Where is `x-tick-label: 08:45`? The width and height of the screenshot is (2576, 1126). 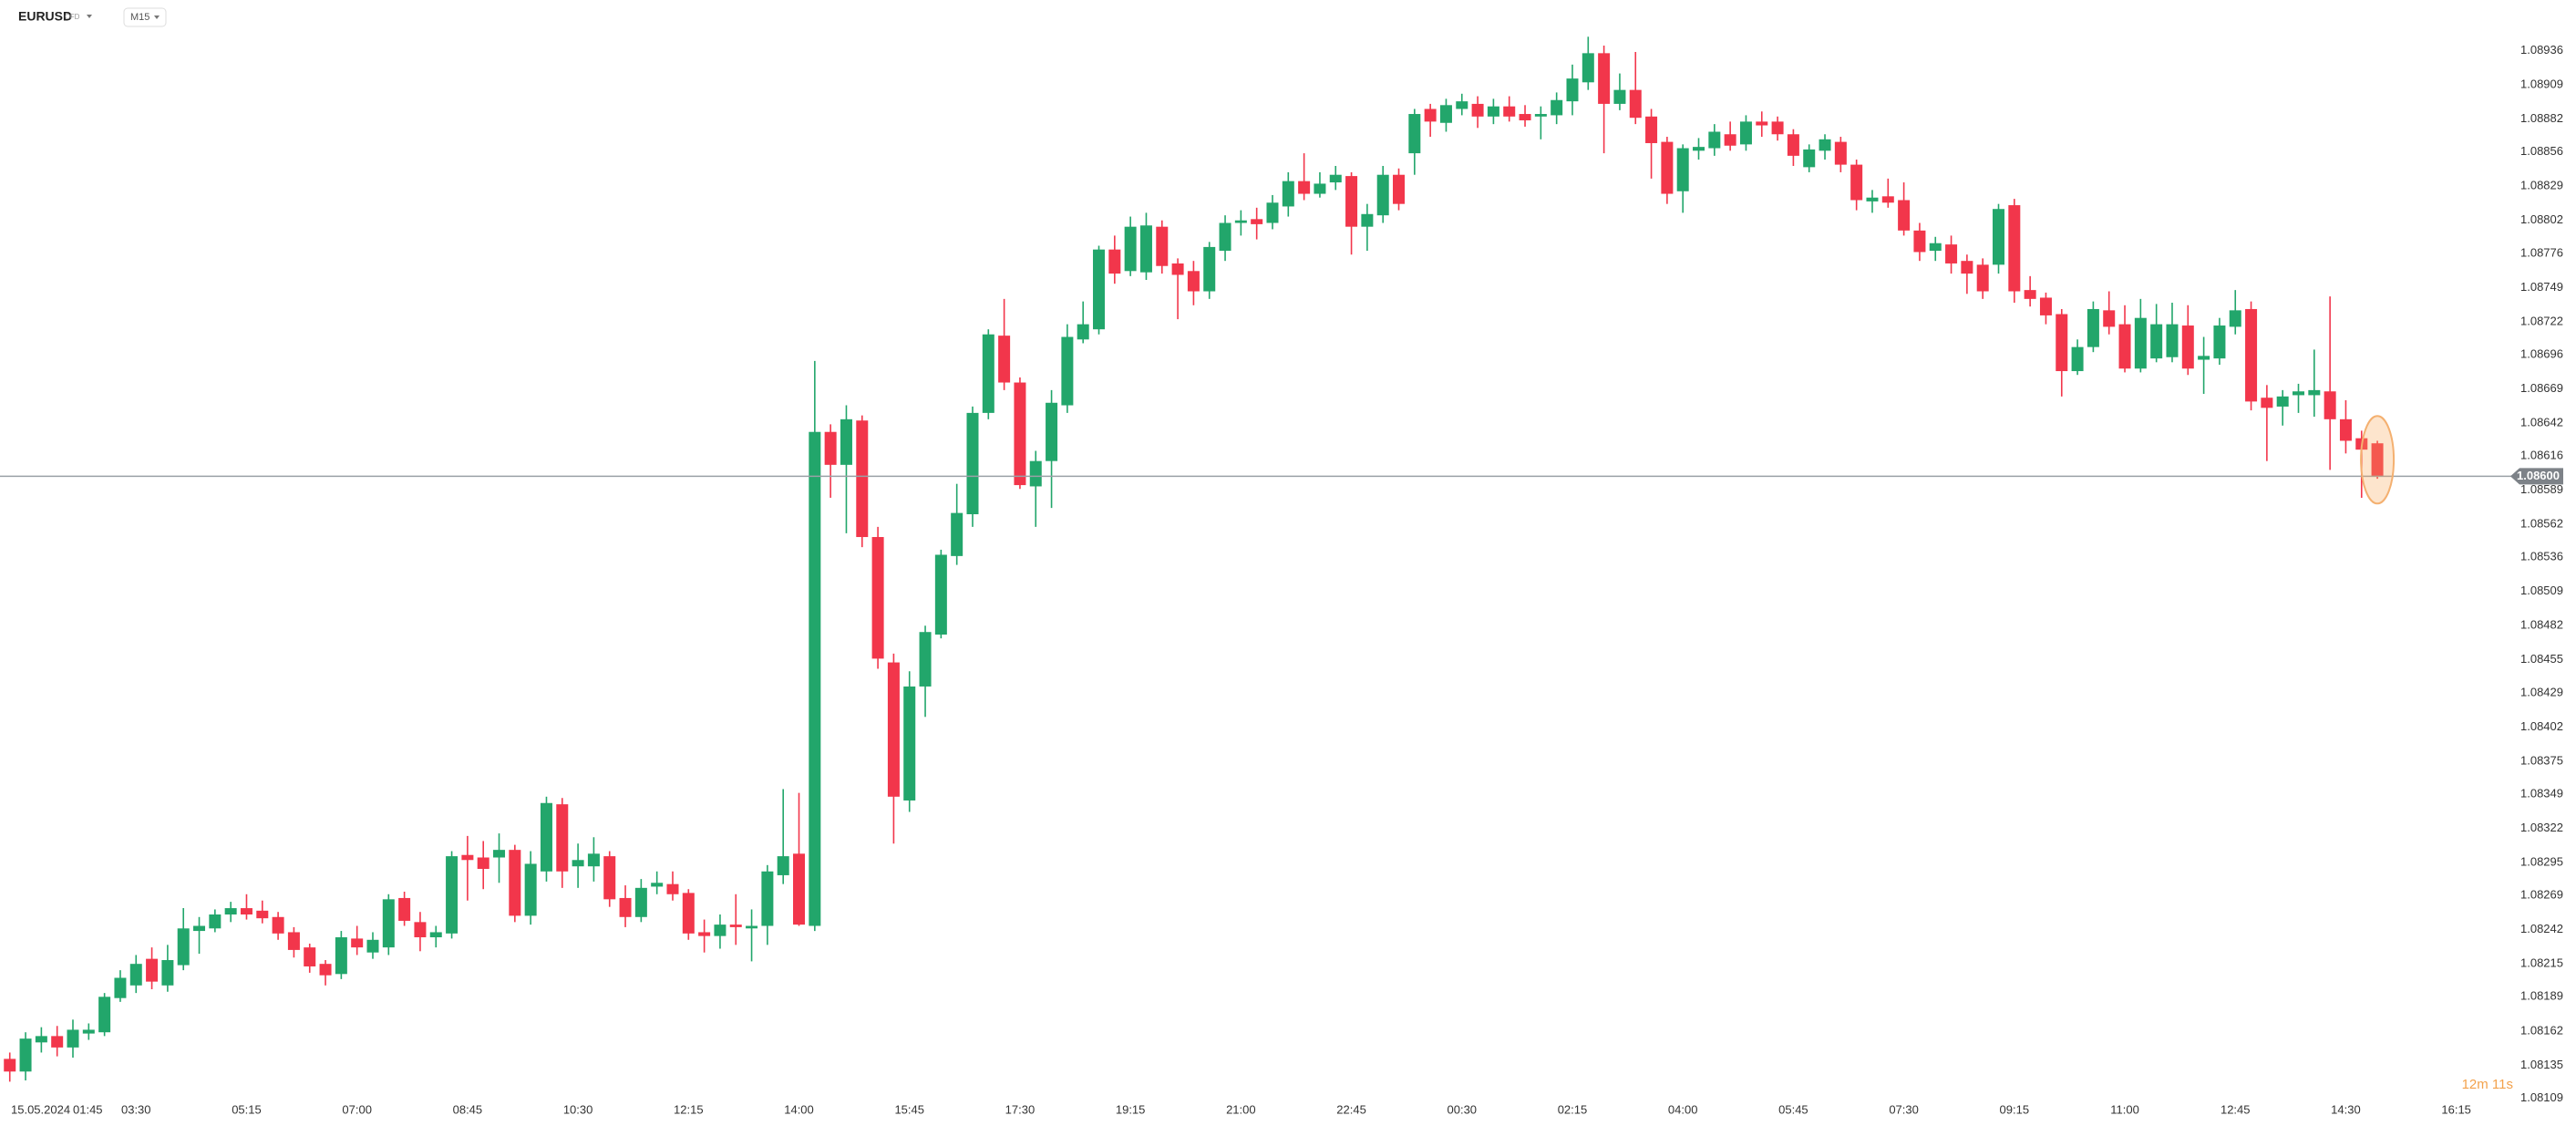 x-tick-label: 08:45 is located at coordinates (468, 1109).